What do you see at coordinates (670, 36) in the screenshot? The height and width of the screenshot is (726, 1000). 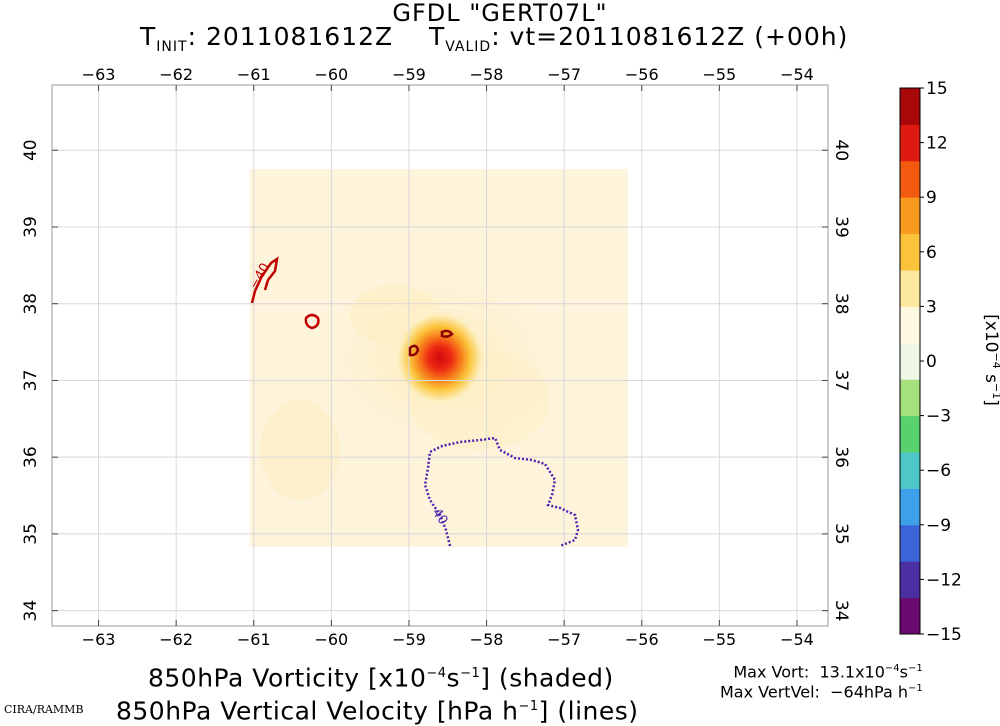 I see `tvalid-value: : vt=2011081612Z (+00h)` at bounding box center [670, 36].